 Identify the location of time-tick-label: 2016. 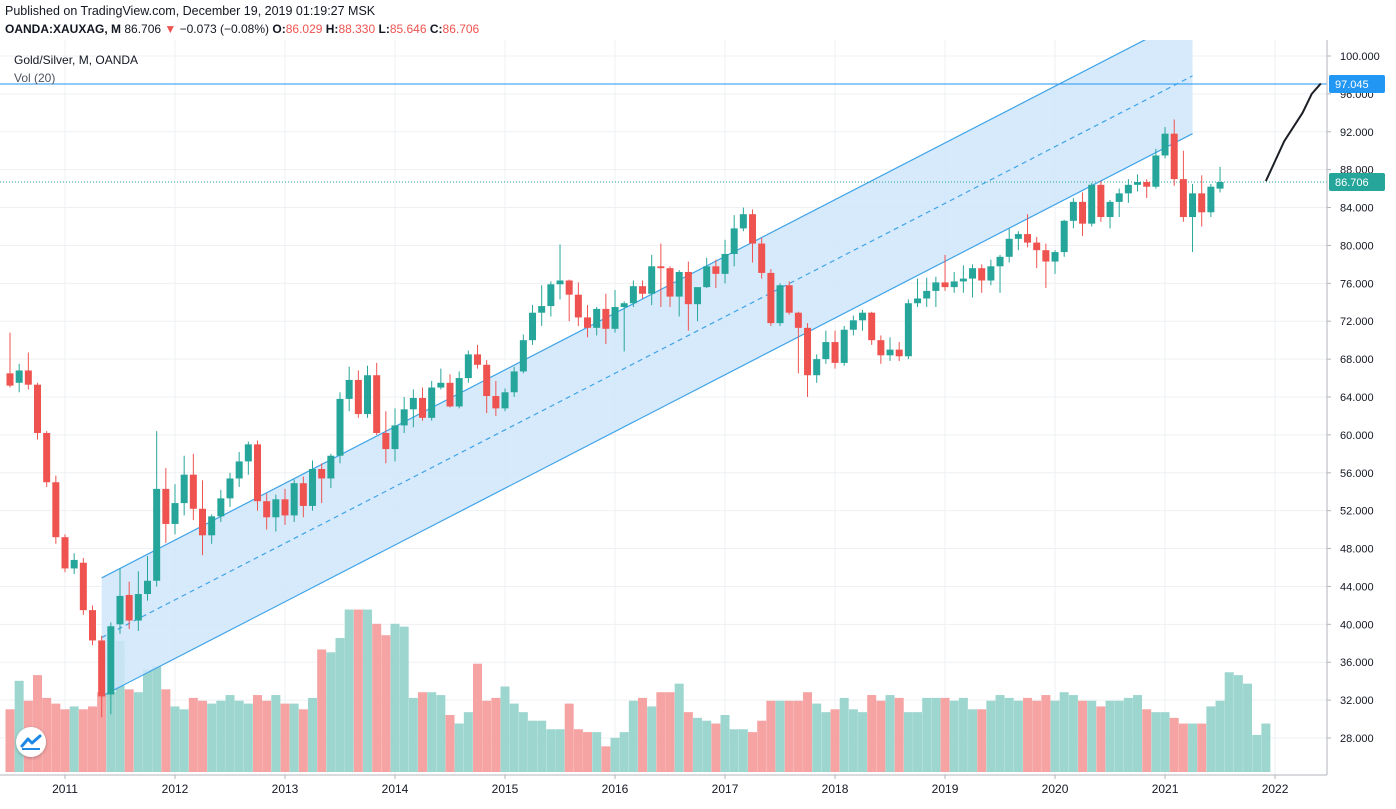
(615, 789).